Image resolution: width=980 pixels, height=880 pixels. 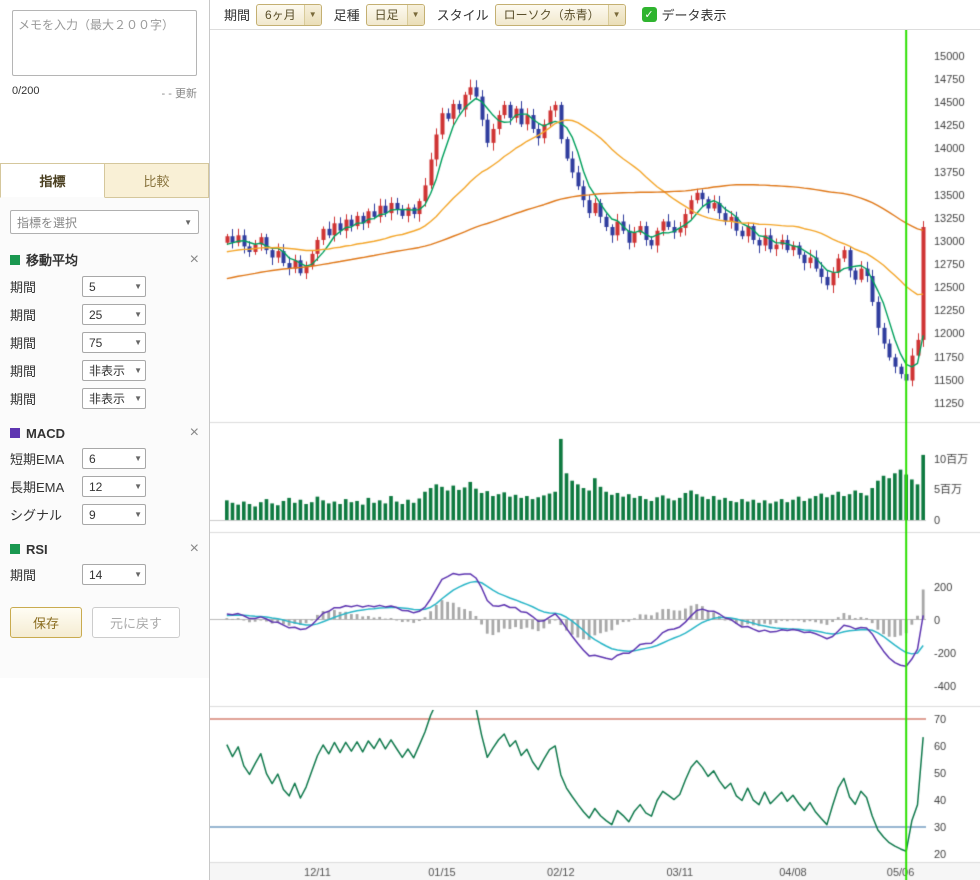 I want to click on data-display-toggle: ✓ データ表示, so click(x=684, y=14).